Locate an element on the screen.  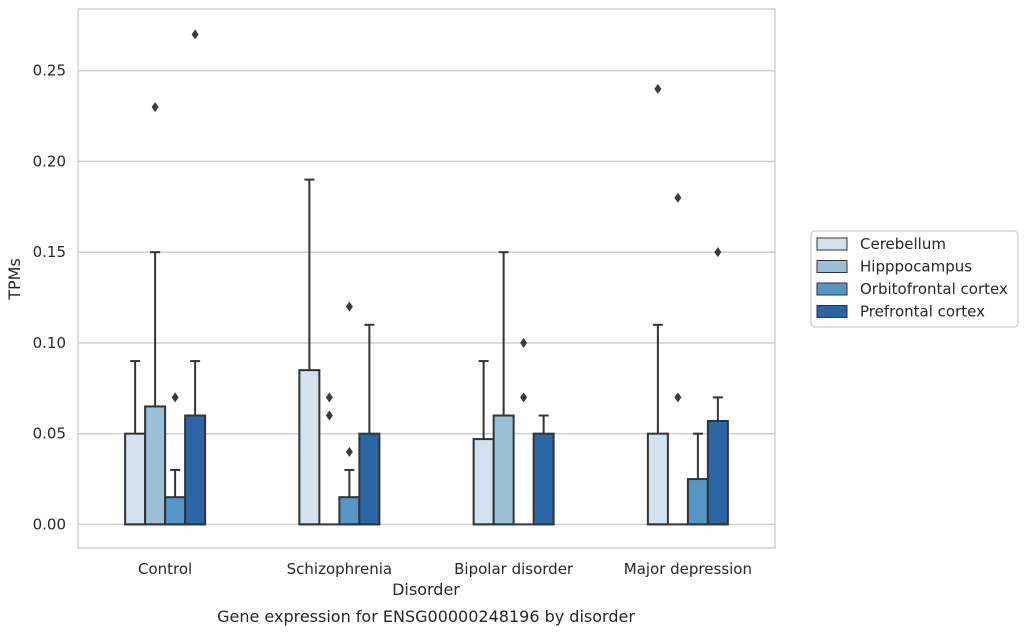
legend-label: Cerebellum is located at coordinates (903, 244).